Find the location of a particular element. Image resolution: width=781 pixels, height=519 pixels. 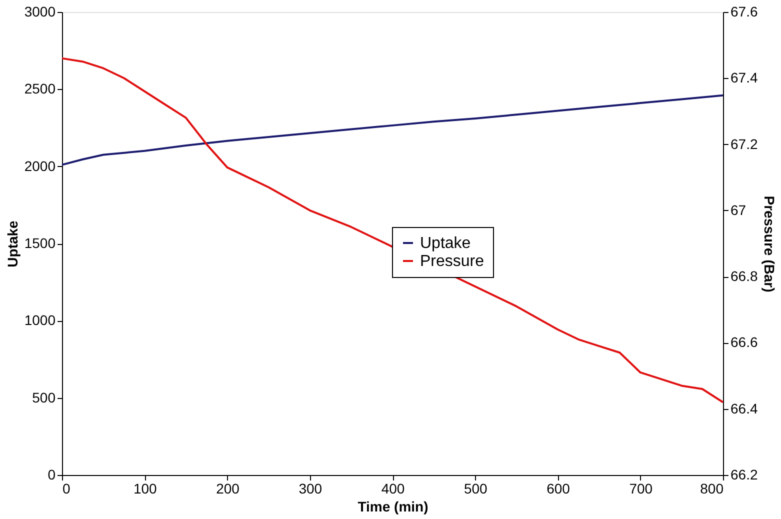

line-series is located at coordinates (392, 130).